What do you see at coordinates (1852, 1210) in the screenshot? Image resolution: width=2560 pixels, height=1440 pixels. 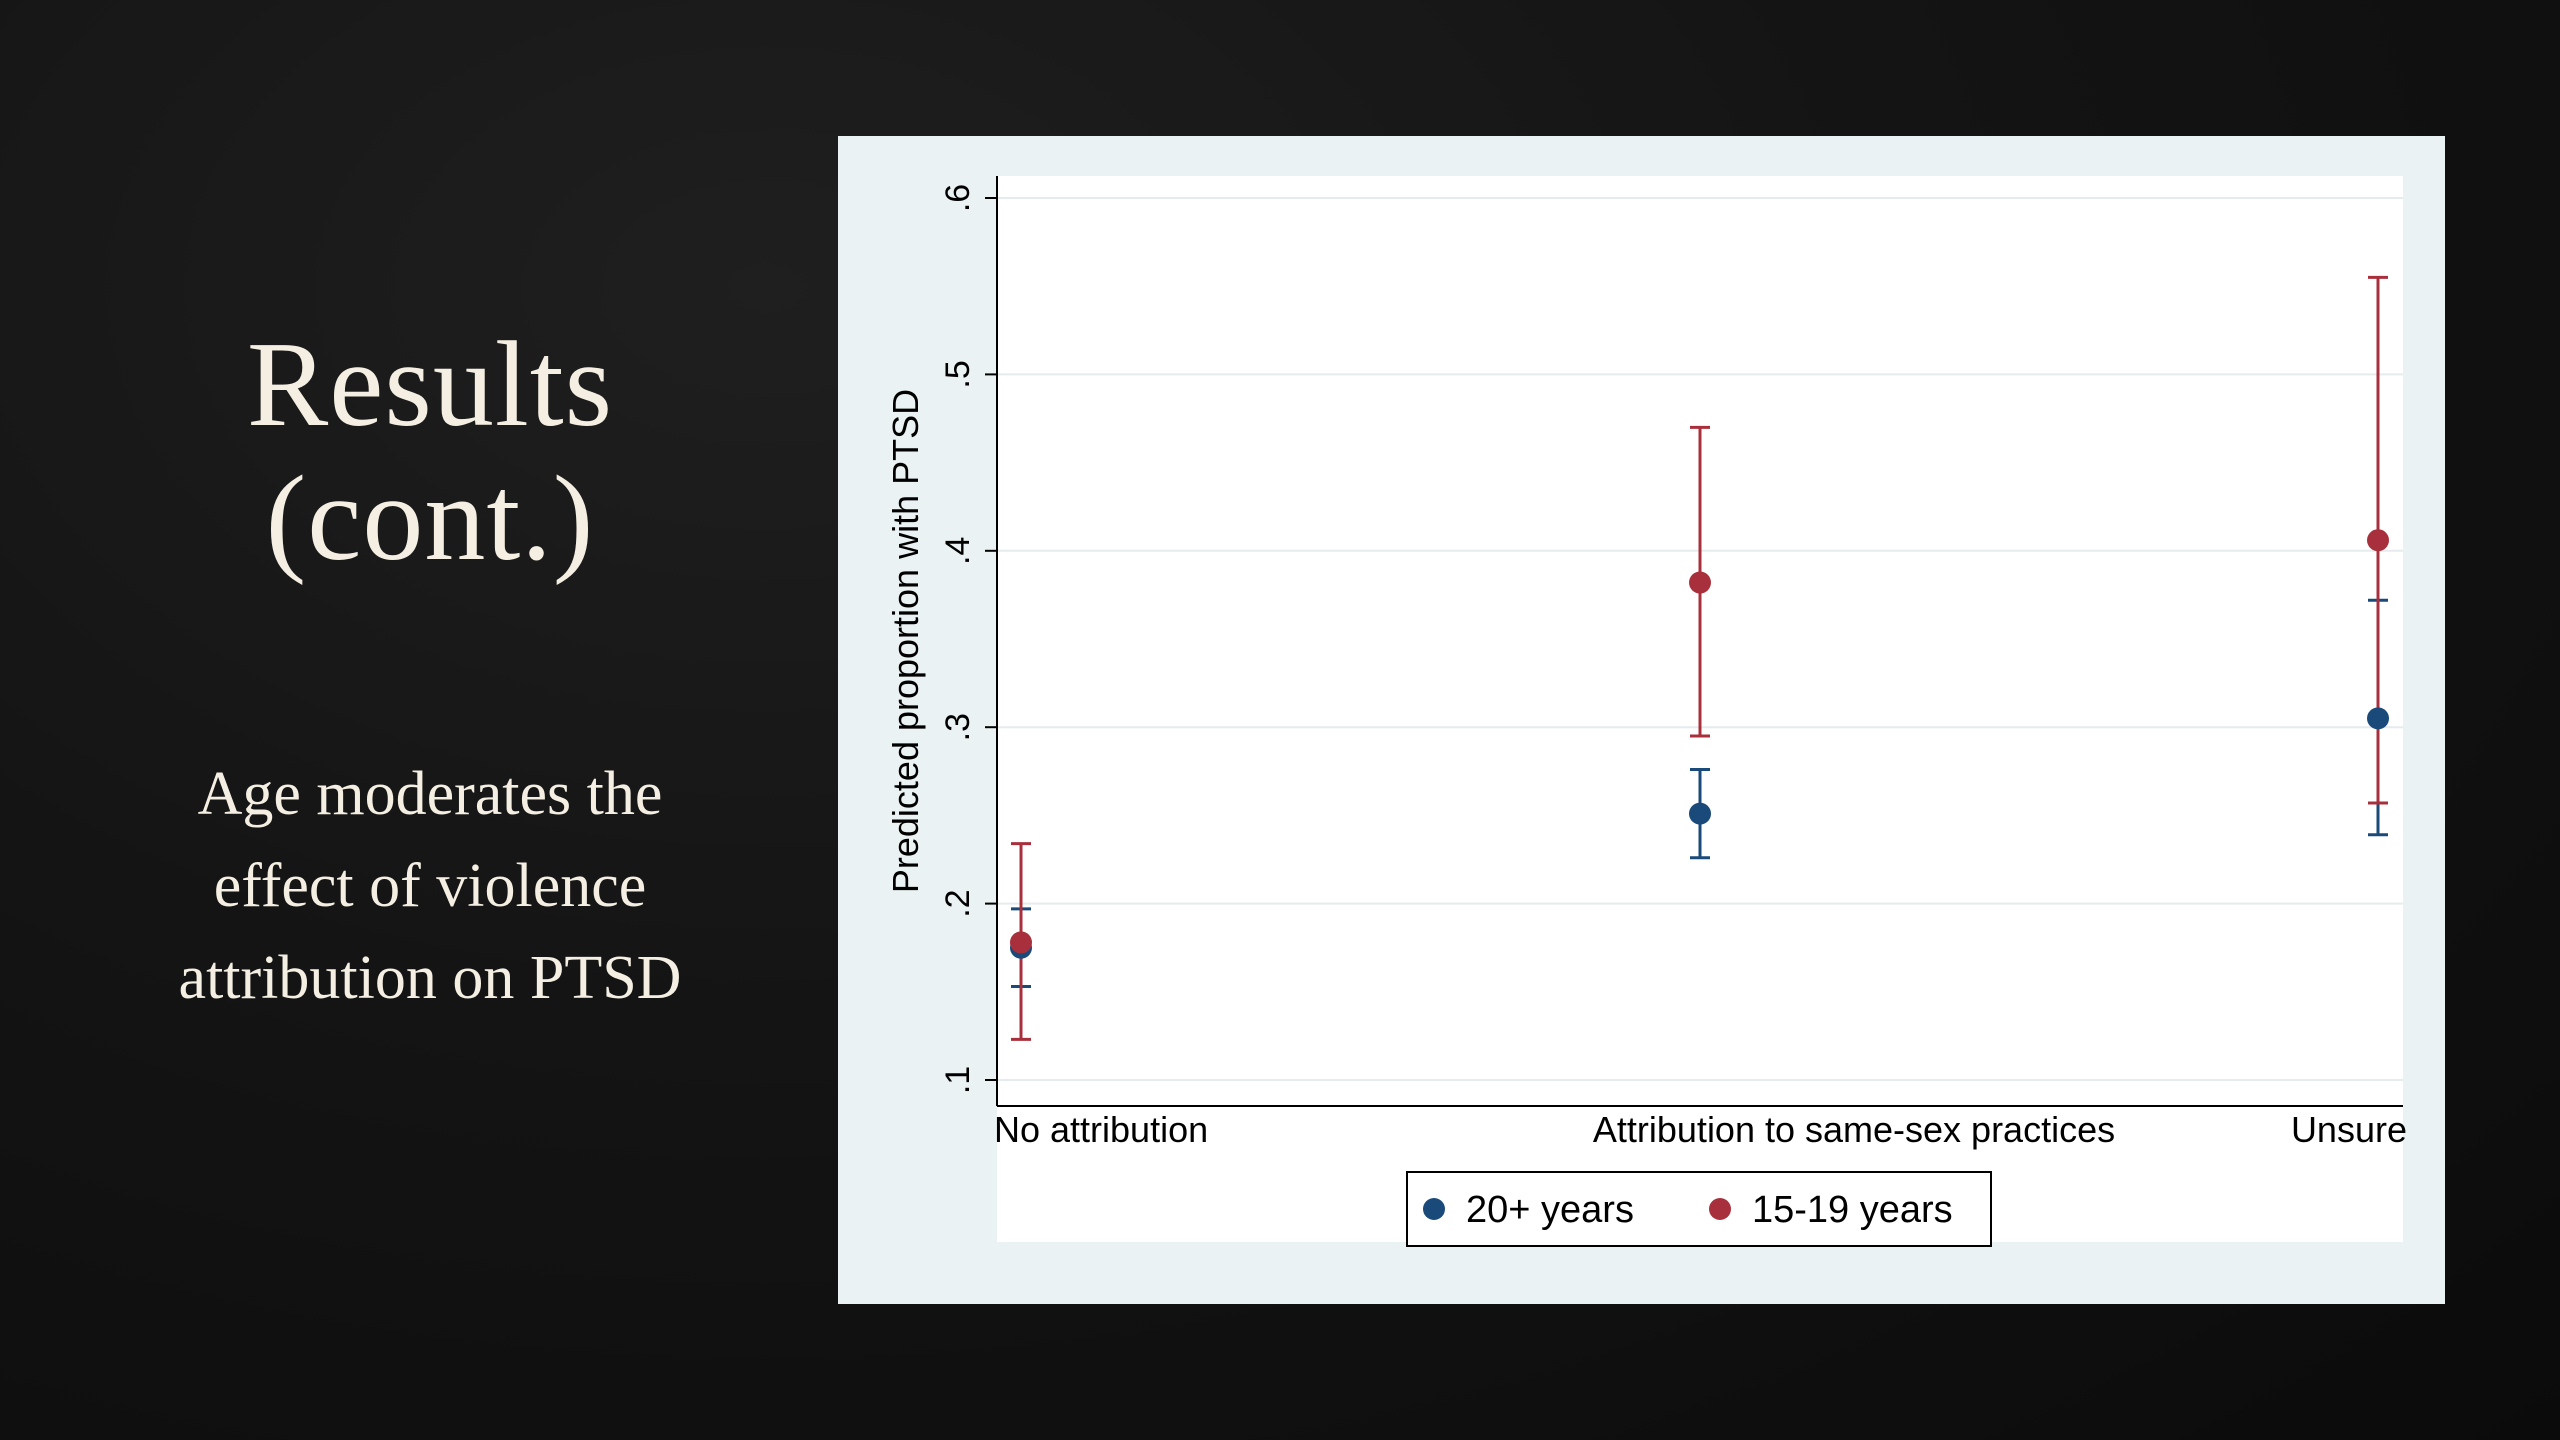 I see `legend-label: 15-19 years` at bounding box center [1852, 1210].